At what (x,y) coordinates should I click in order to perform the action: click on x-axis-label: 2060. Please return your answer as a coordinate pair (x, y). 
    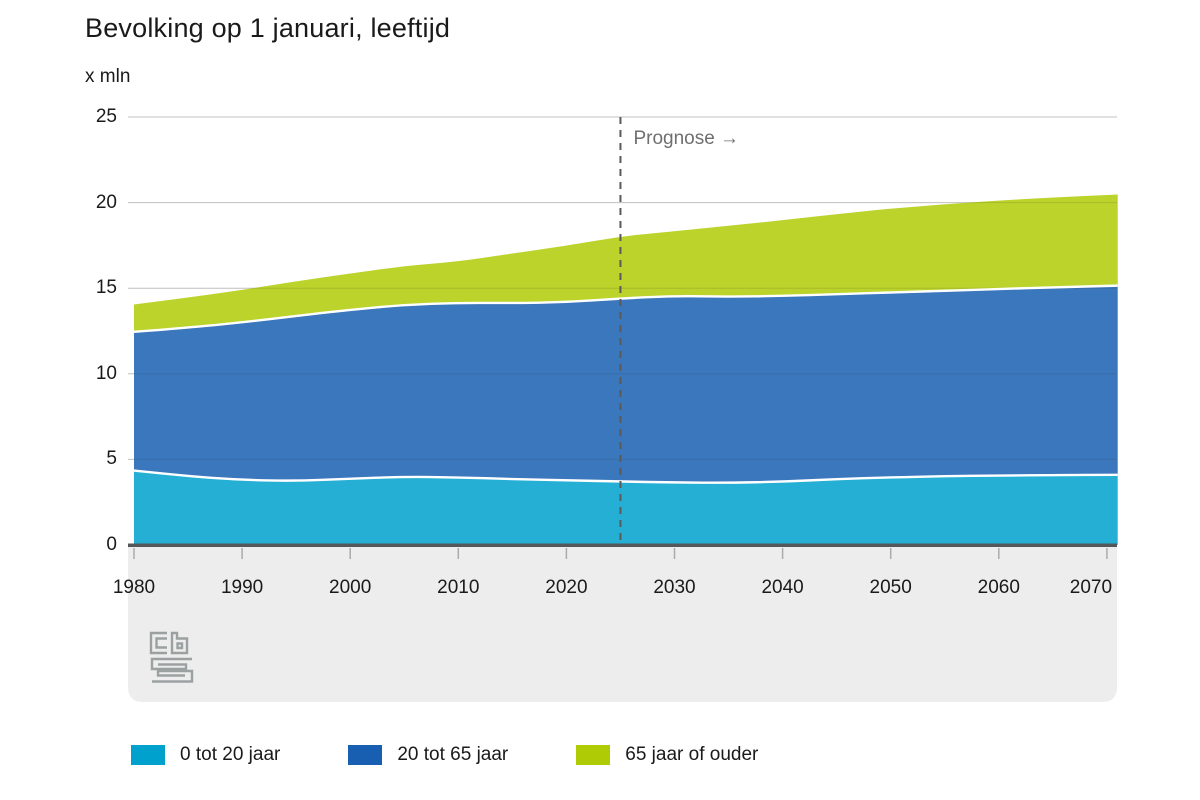
    Looking at the image, I should click on (998, 587).